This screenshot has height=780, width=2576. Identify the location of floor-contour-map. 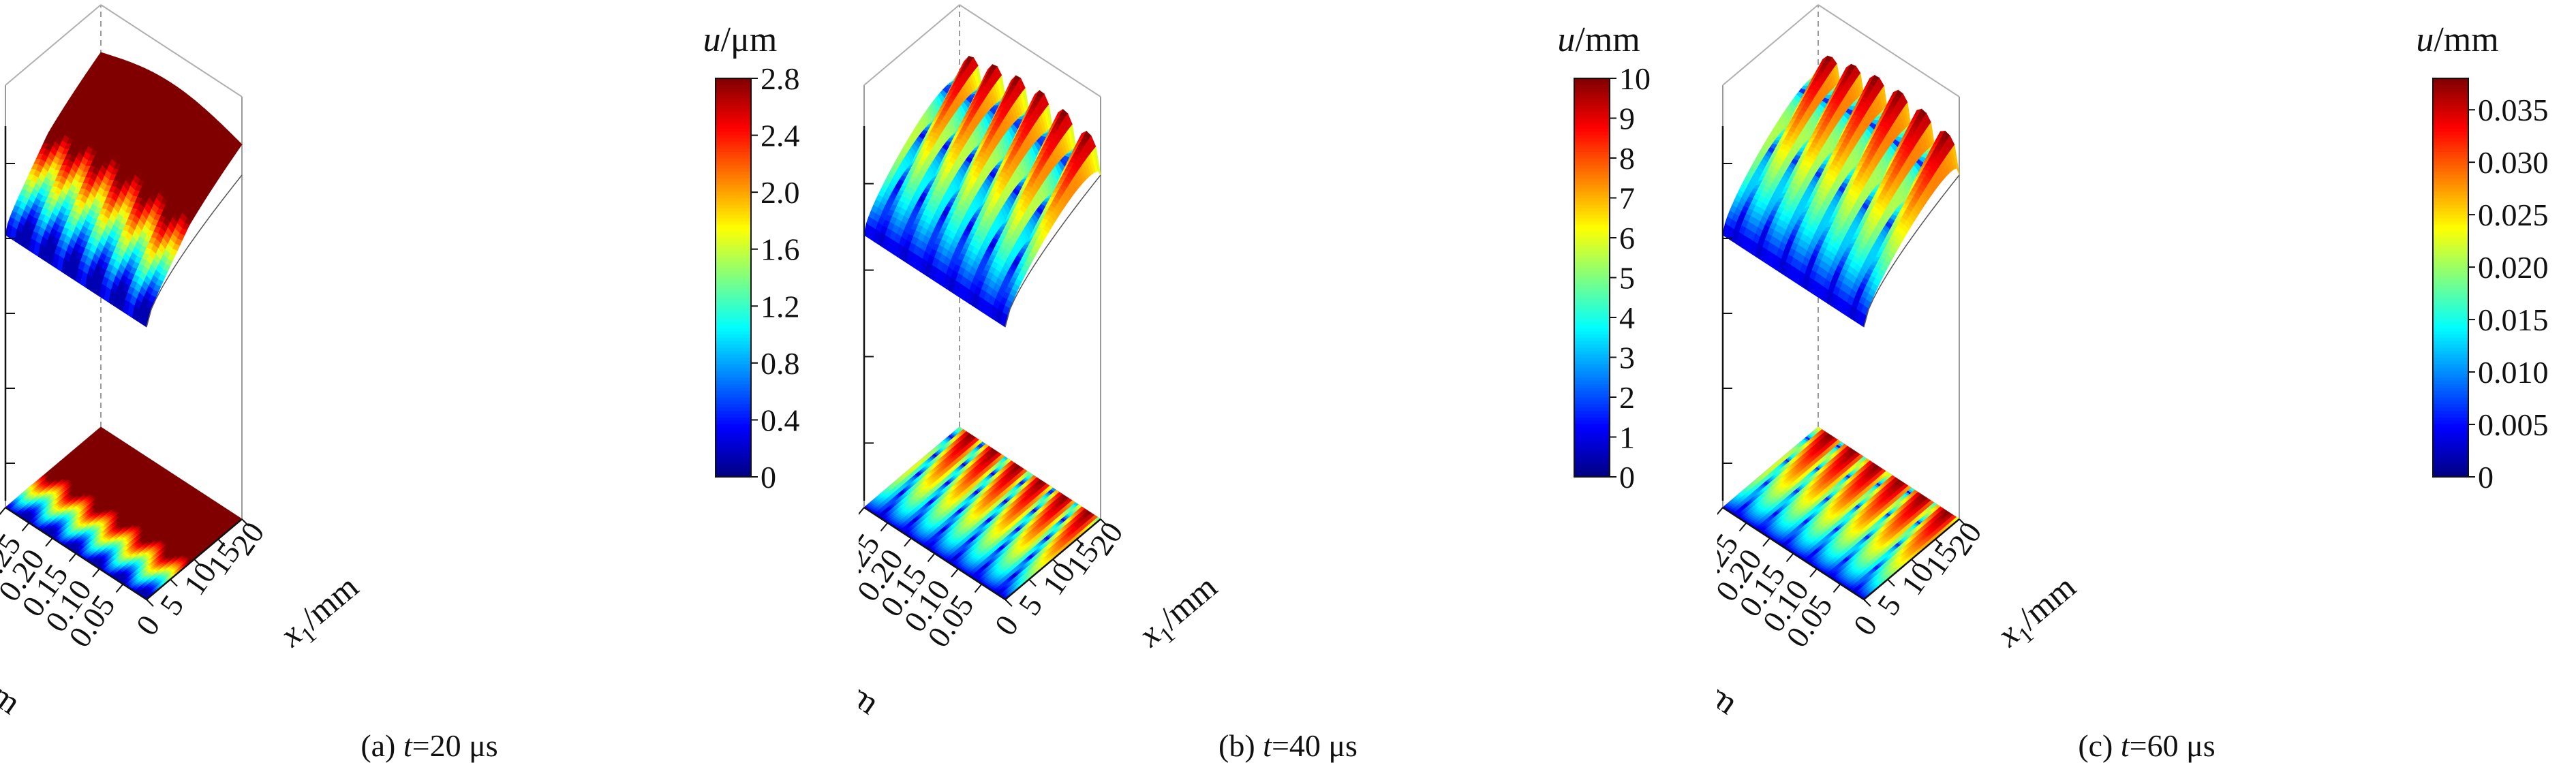
(124, 513).